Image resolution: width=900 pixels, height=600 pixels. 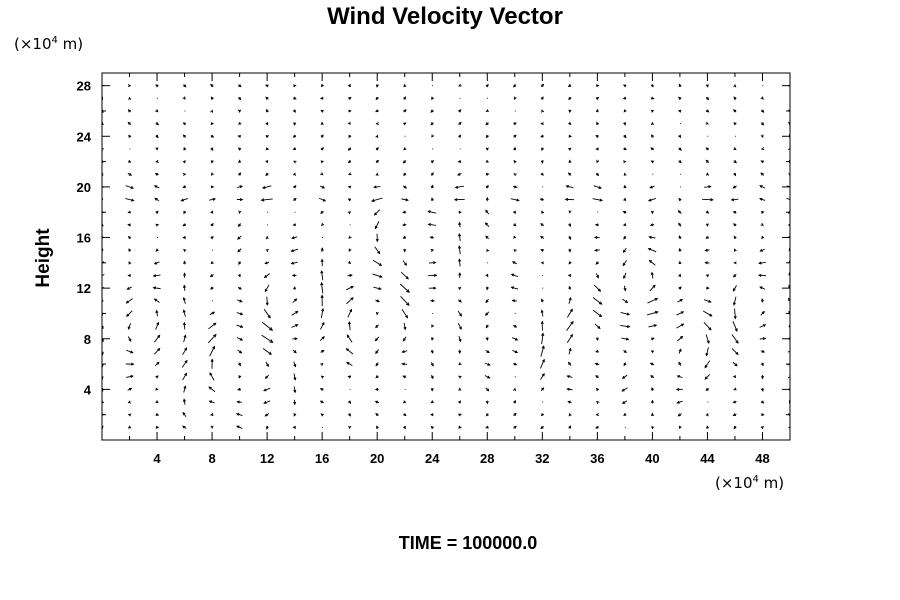 I want to click on x-tick-label: 48, so click(x=762, y=458).